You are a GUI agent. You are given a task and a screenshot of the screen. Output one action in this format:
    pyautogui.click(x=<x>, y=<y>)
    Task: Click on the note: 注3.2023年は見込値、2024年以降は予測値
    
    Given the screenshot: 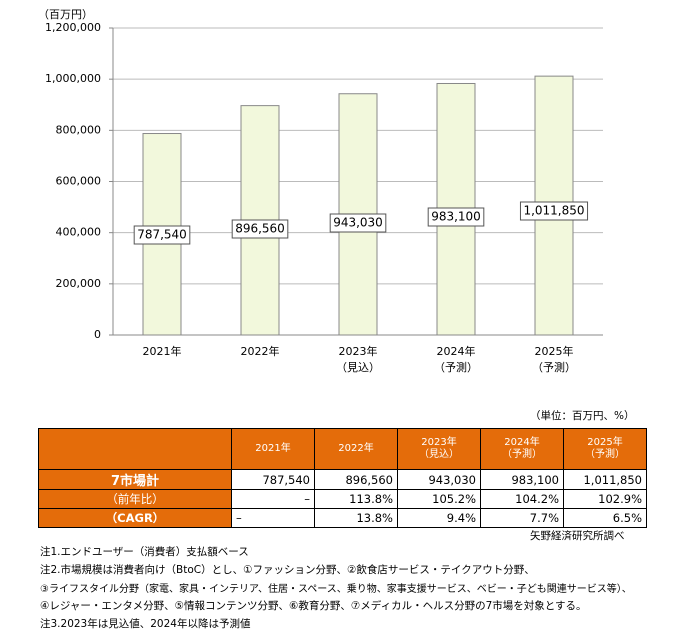 What is the action you would take?
    pyautogui.click(x=145, y=624)
    